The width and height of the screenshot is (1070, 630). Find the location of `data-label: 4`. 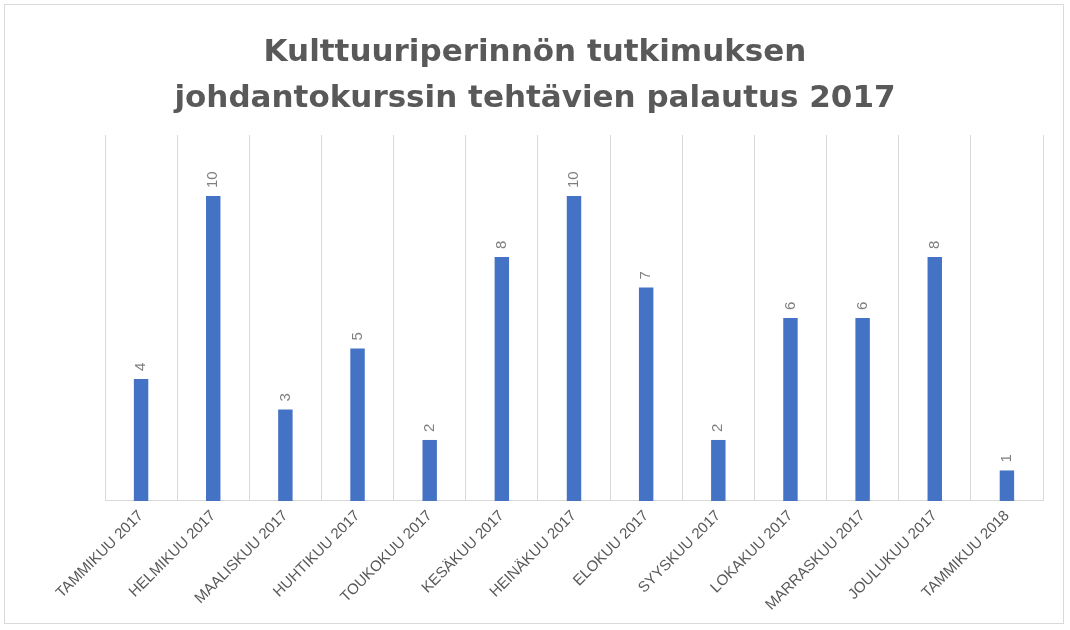

data-label: 4 is located at coordinates (140, 366).